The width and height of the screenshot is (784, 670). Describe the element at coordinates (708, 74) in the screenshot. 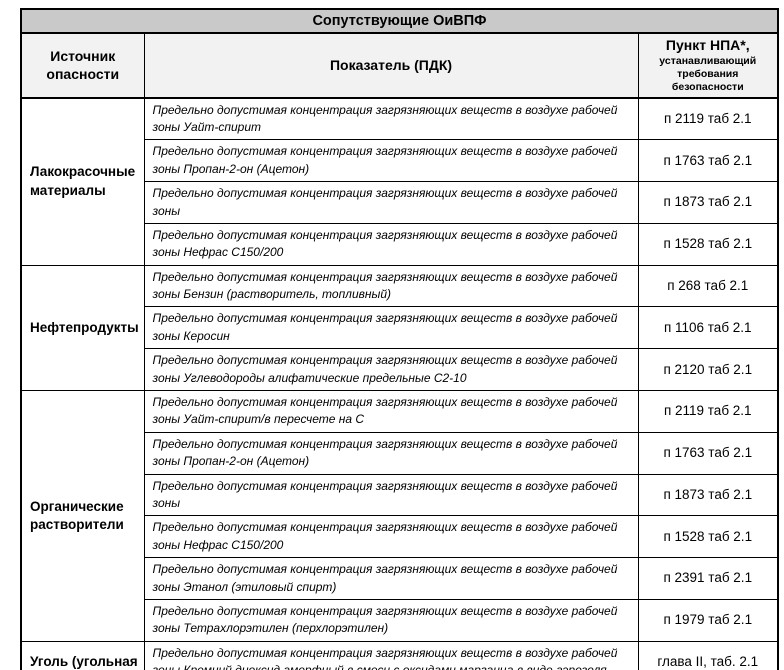

I see `column-header-npa-subtitle: устанавливающий требования безопасности` at that location.